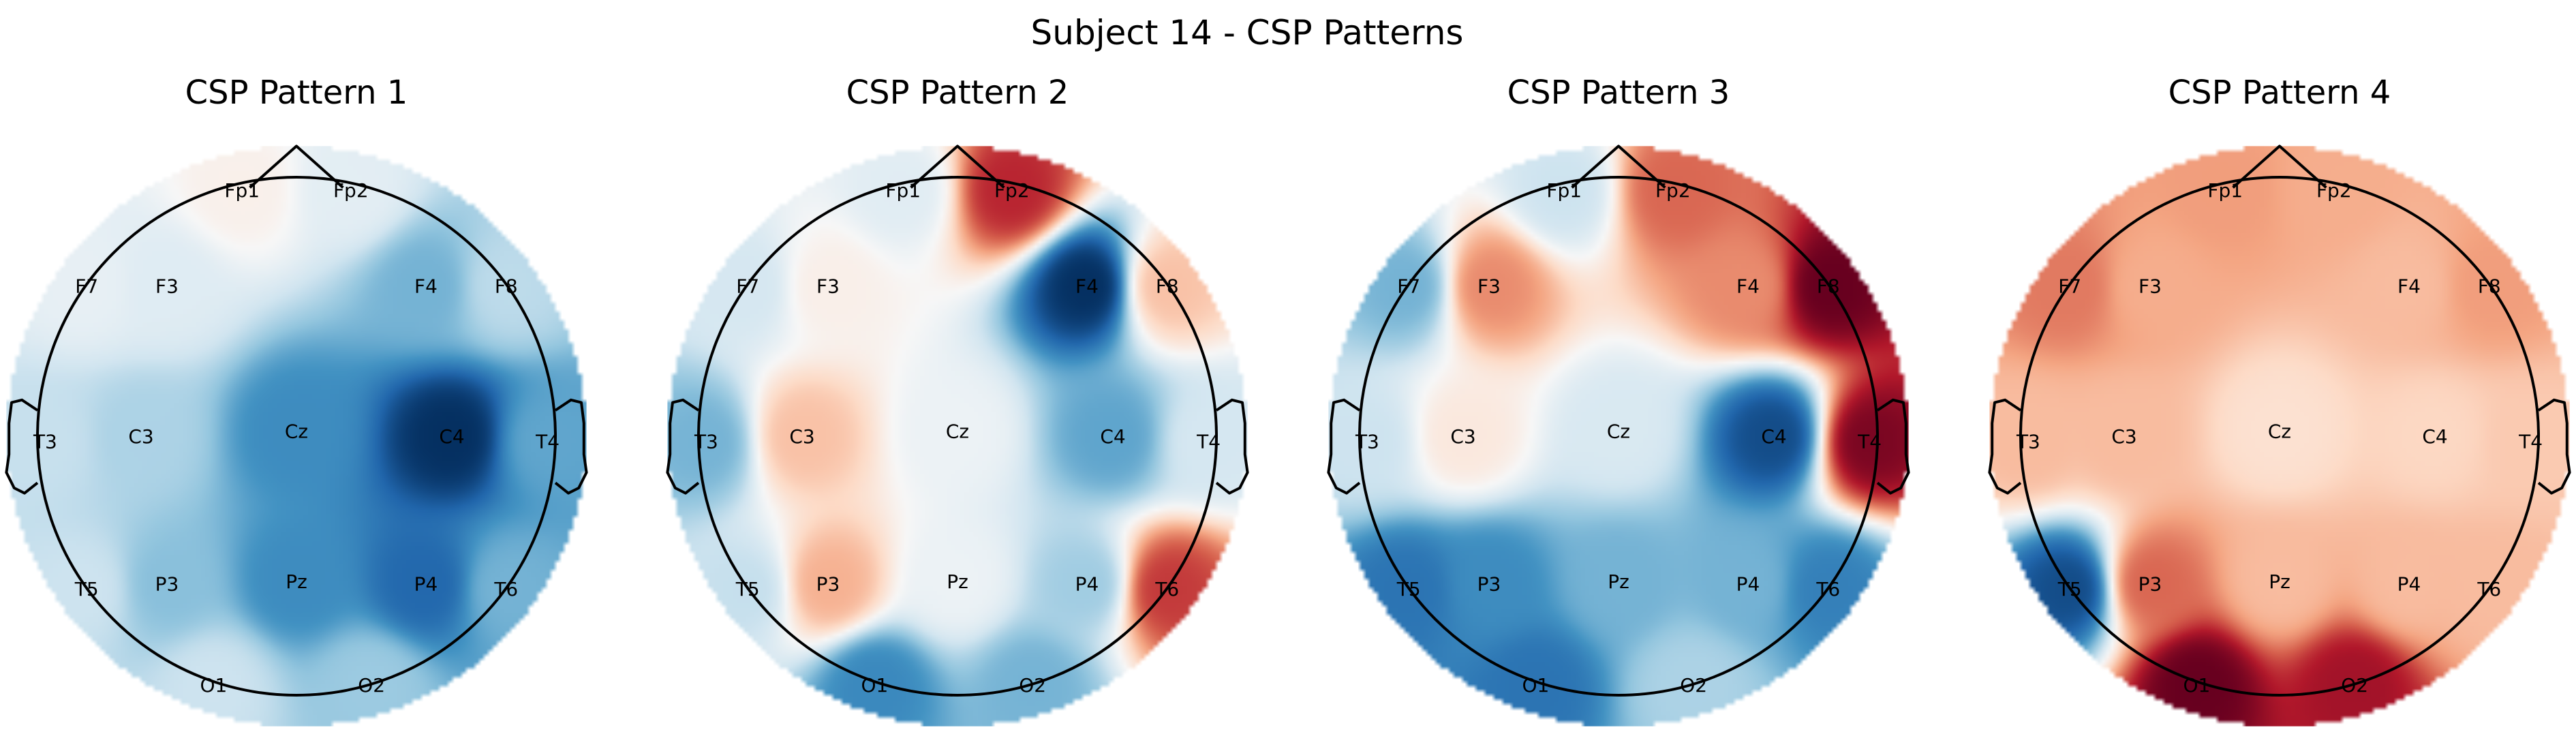  I want to click on figure-title: Subject 14 - CSP Patterns, so click(1247, 32).